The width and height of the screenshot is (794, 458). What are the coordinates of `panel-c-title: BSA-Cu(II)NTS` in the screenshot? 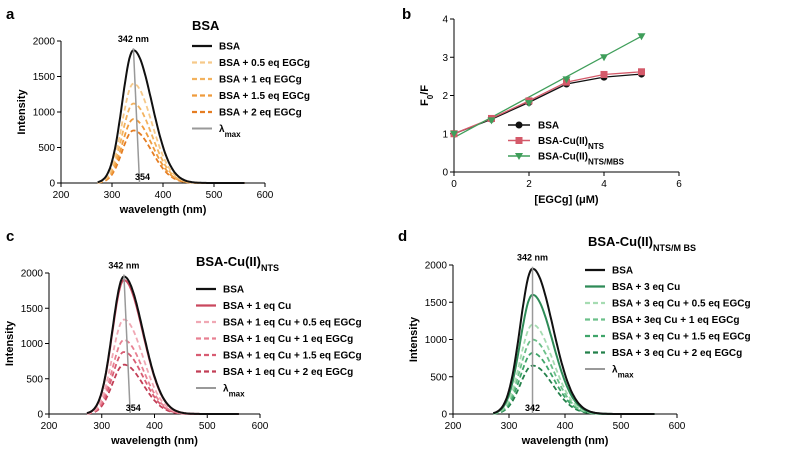 It's located at (237, 263).